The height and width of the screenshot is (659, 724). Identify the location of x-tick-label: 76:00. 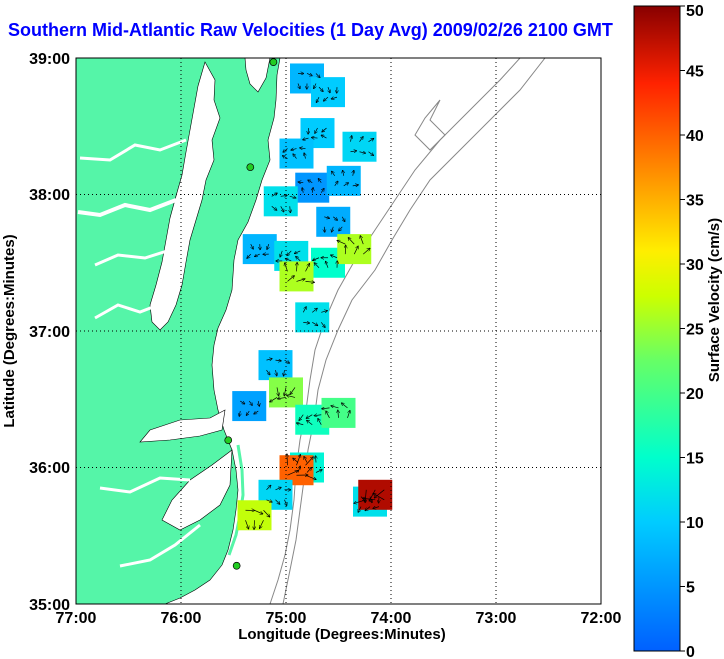
(181, 618).